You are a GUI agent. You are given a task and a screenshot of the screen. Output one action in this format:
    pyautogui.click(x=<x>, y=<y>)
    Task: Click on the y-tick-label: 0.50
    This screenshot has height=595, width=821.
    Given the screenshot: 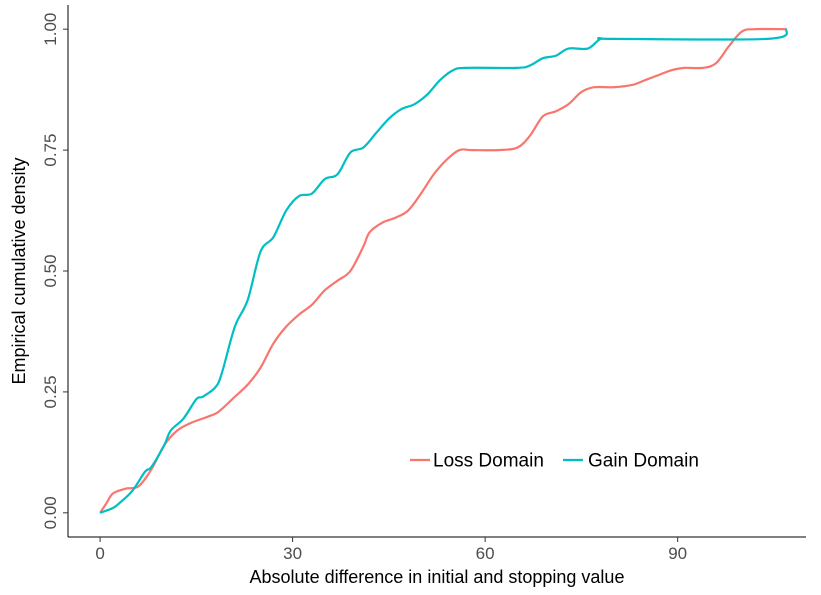 What is the action you would take?
    pyautogui.click(x=50, y=270)
    